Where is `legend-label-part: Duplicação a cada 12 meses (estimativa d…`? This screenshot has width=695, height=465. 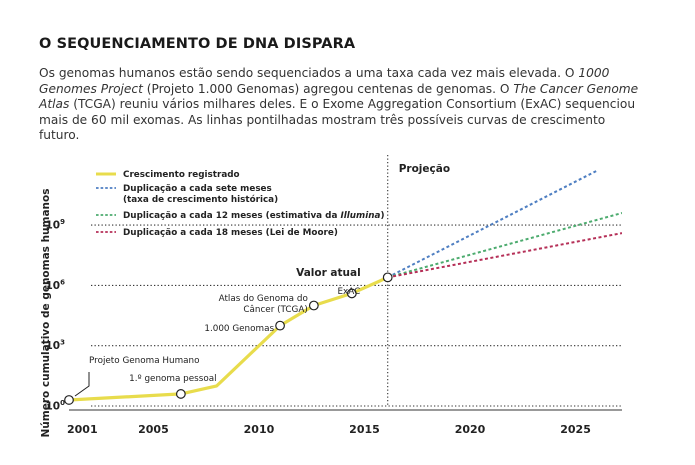
legend-label-part: Duplicação a cada 12 meses (estimativa d… is located at coordinates (231, 216).